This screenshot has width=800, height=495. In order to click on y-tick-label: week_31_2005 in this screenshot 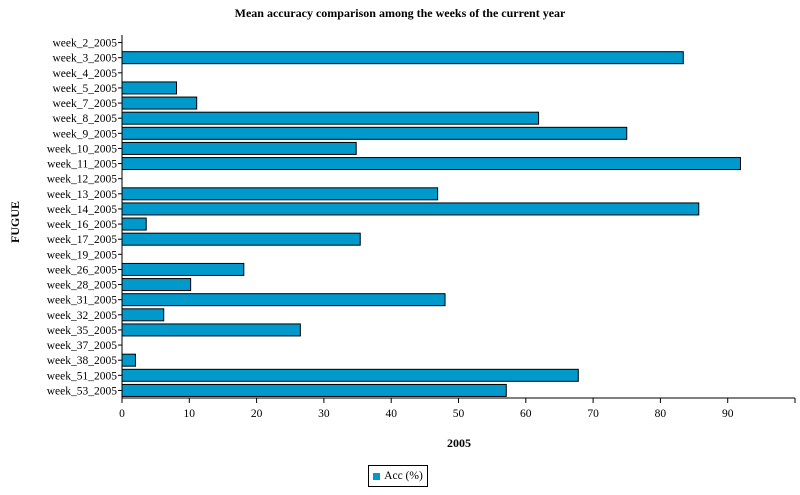, I will do `click(82, 301)`.